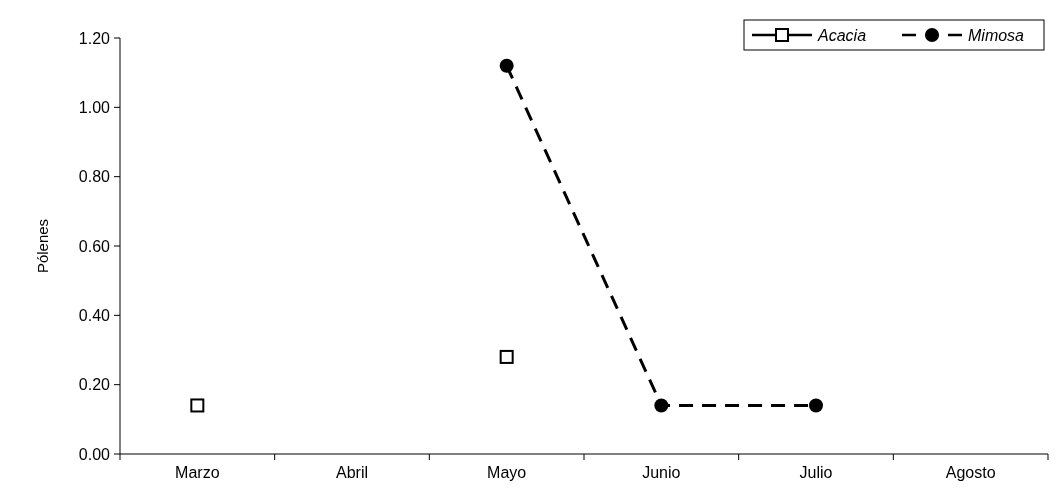 Image resolution: width=1062 pixels, height=497 pixels. Describe the element at coordinates (816, 472) in the screenshot. I see `x-tick-label: Julio` at that location.